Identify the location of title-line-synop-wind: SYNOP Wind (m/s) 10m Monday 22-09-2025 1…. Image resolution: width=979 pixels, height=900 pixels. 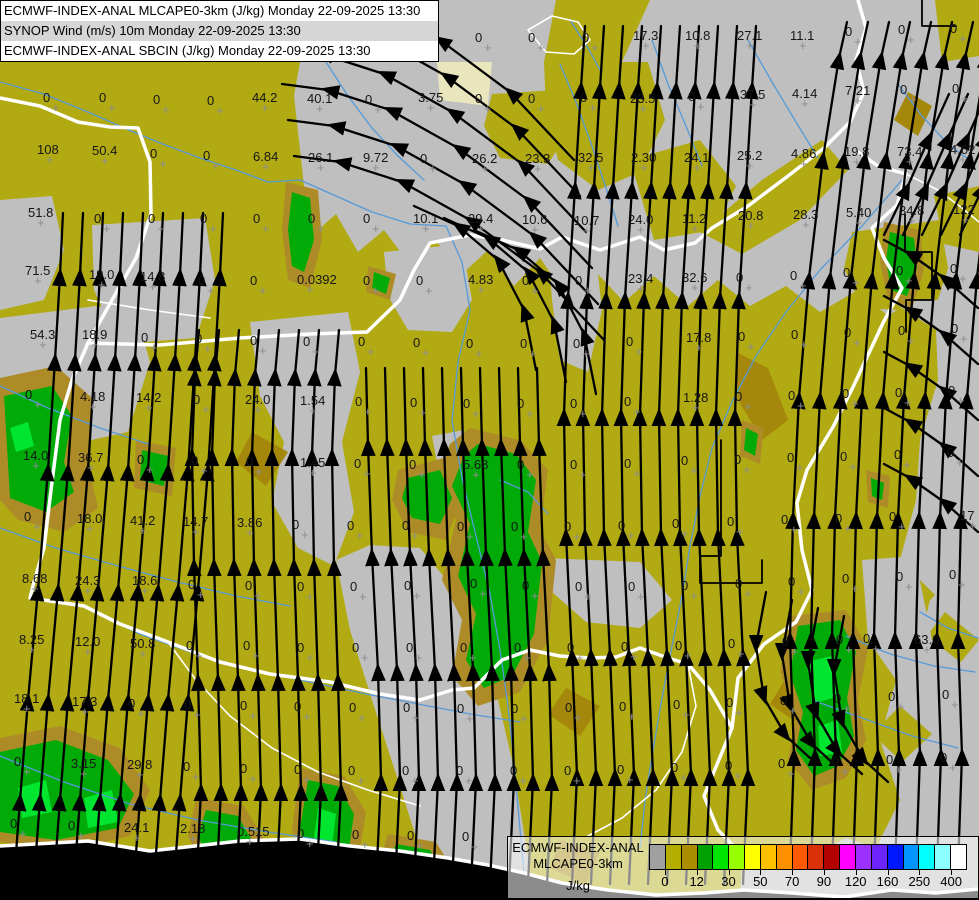
(219, 31).